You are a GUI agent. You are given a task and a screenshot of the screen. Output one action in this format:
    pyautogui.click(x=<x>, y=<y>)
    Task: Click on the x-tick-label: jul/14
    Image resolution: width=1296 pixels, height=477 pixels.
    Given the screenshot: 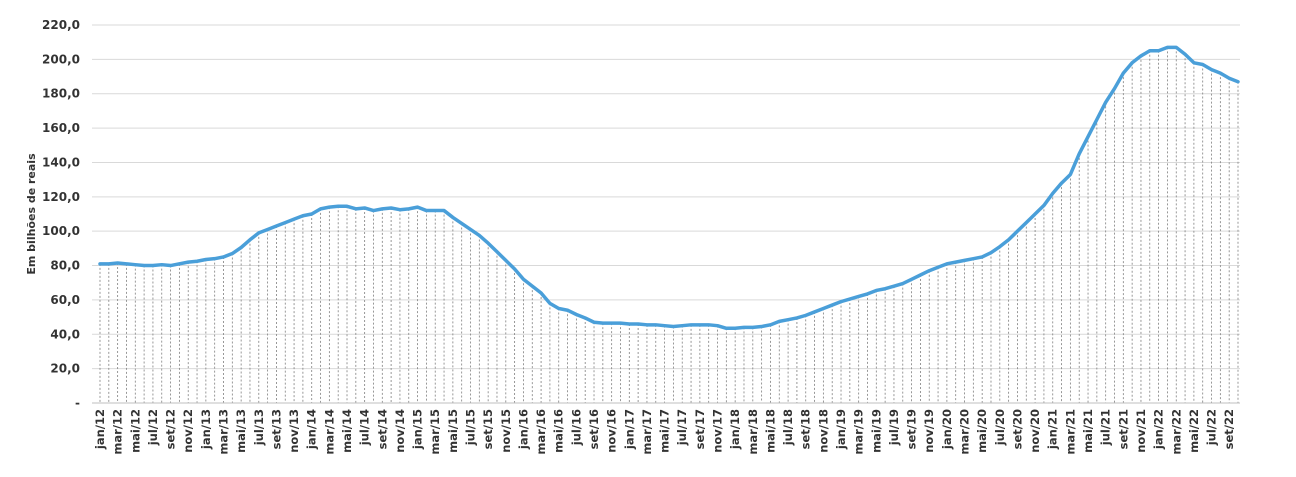 What is the action you would take?
    pyautogui.click(x=365, y=427)
    